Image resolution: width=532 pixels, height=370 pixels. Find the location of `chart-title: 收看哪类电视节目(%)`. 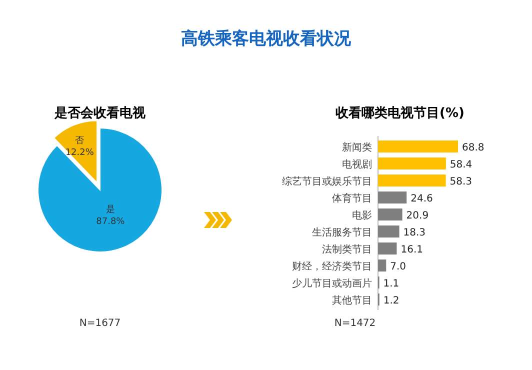

chart-title: 收看哪类电视节目(%) is located at coordinates (400, 113).